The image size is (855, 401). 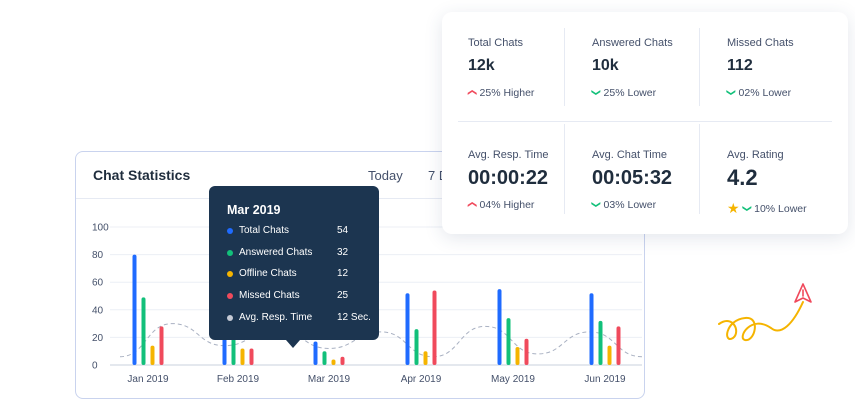 I want to click on stat-label: Total Chats, so click(x=496, y=43).